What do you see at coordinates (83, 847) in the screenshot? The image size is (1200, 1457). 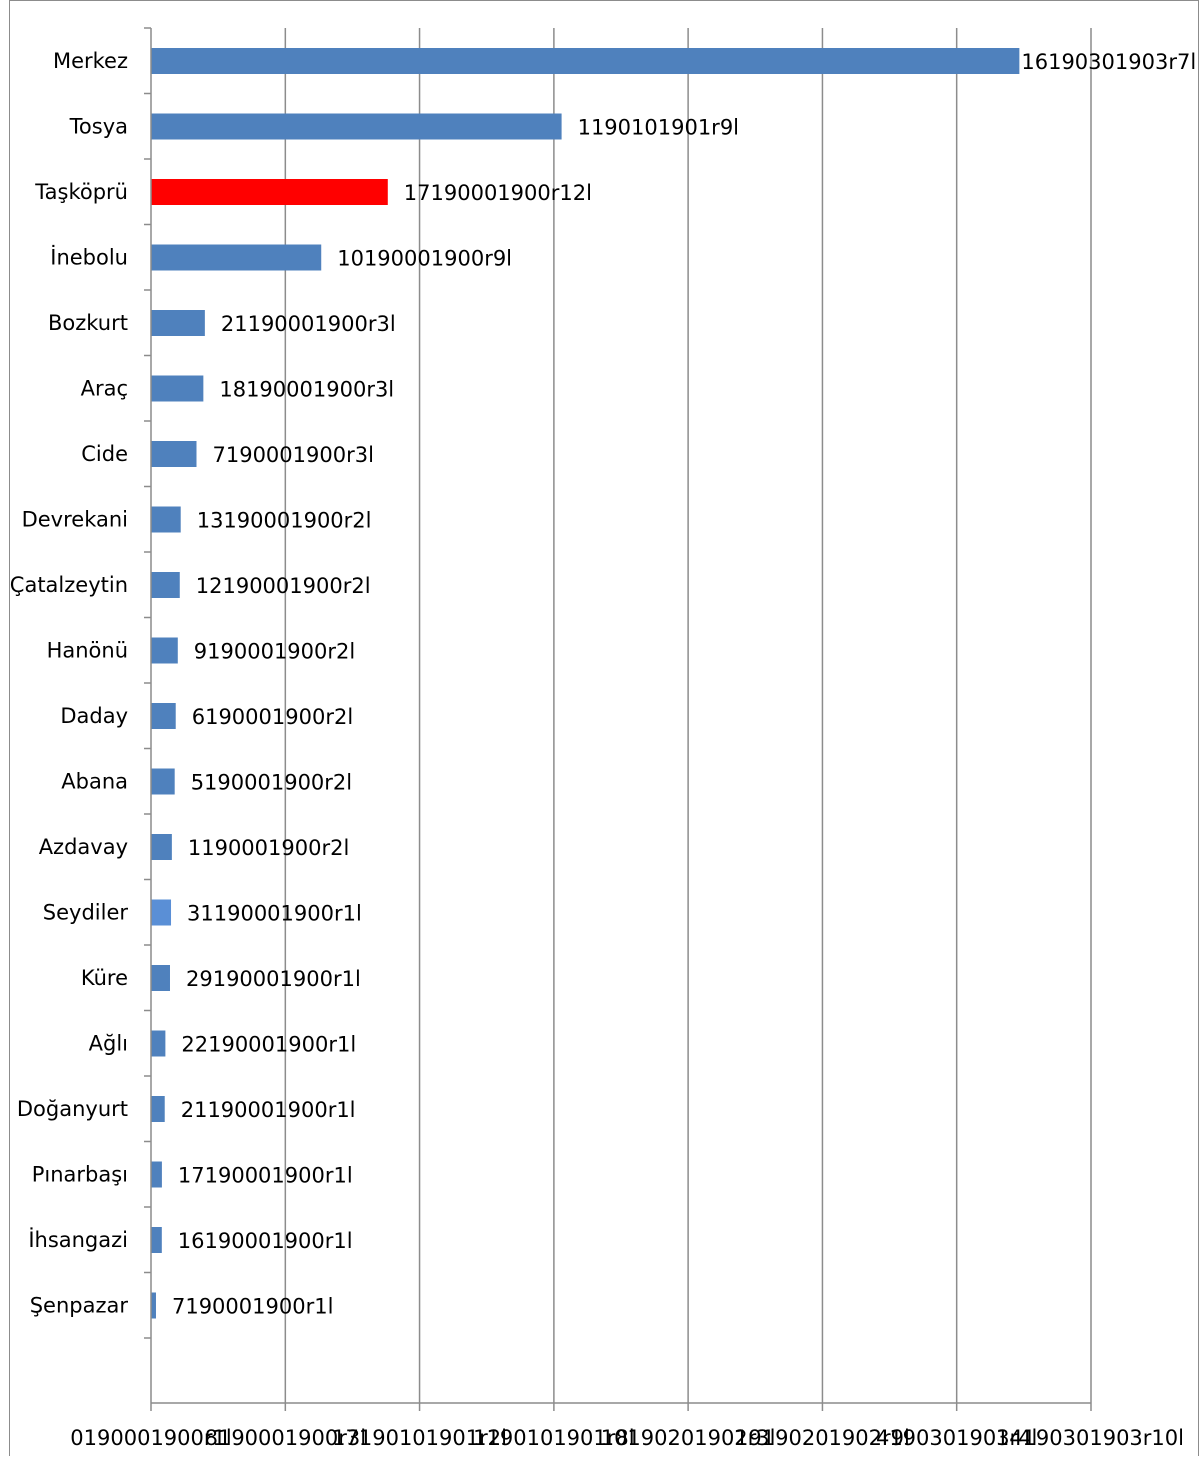 I see `category-label: Azdavay` at bounding box center [83, 847].